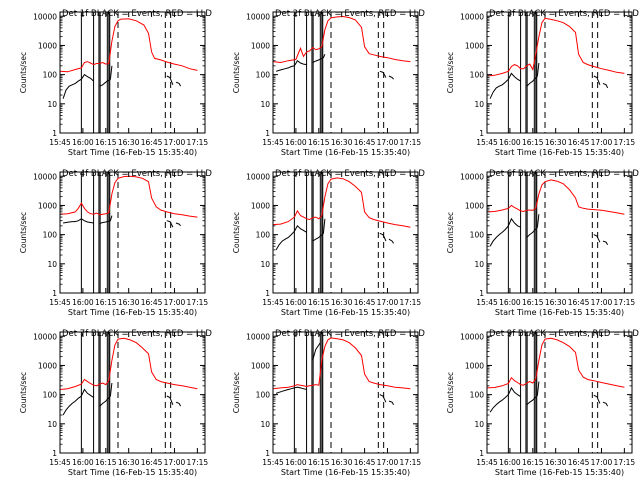 The height and width of the screenshot is (480, 640). I want to click on panel-title: Det 8f BLACK = Events, RED = LLD, so click(350, 334).